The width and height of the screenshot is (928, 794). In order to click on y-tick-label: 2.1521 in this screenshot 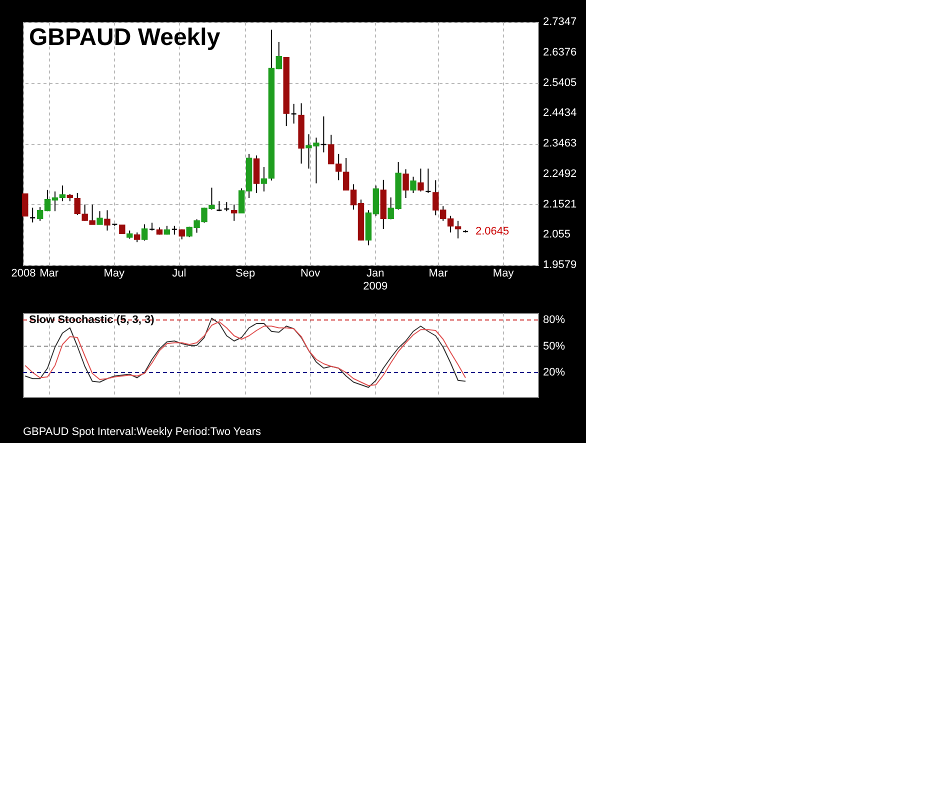, I will do `click(560, 204)`.